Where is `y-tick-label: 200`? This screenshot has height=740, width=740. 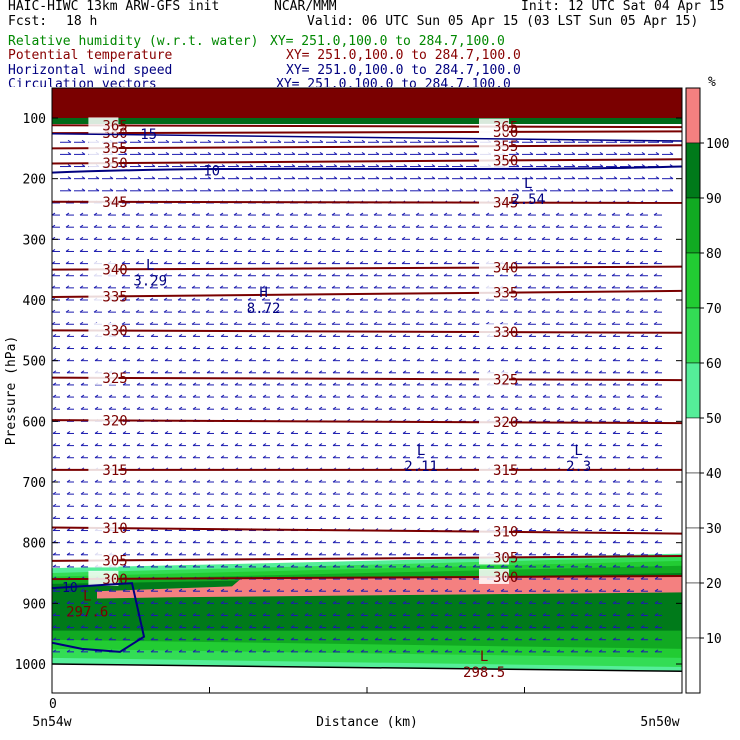 y-tick-label: 200 is located at coordinates (34, 180).